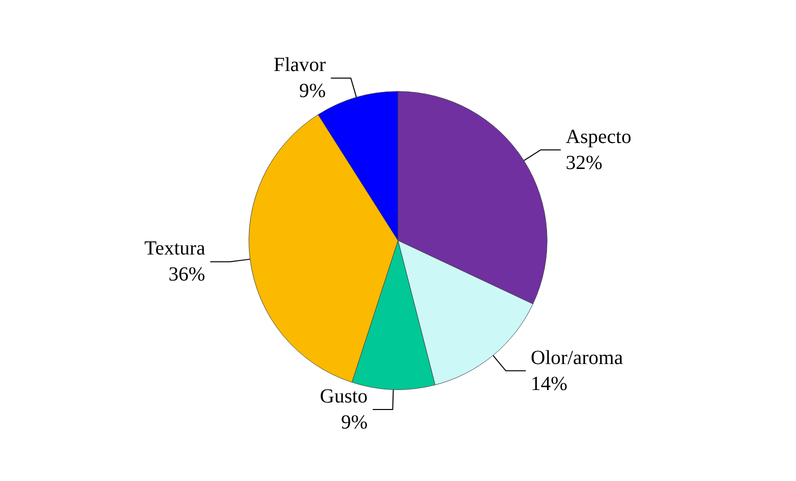 The image size is (796, 481). I want to click on data-label: 14%, so click(549, 383).